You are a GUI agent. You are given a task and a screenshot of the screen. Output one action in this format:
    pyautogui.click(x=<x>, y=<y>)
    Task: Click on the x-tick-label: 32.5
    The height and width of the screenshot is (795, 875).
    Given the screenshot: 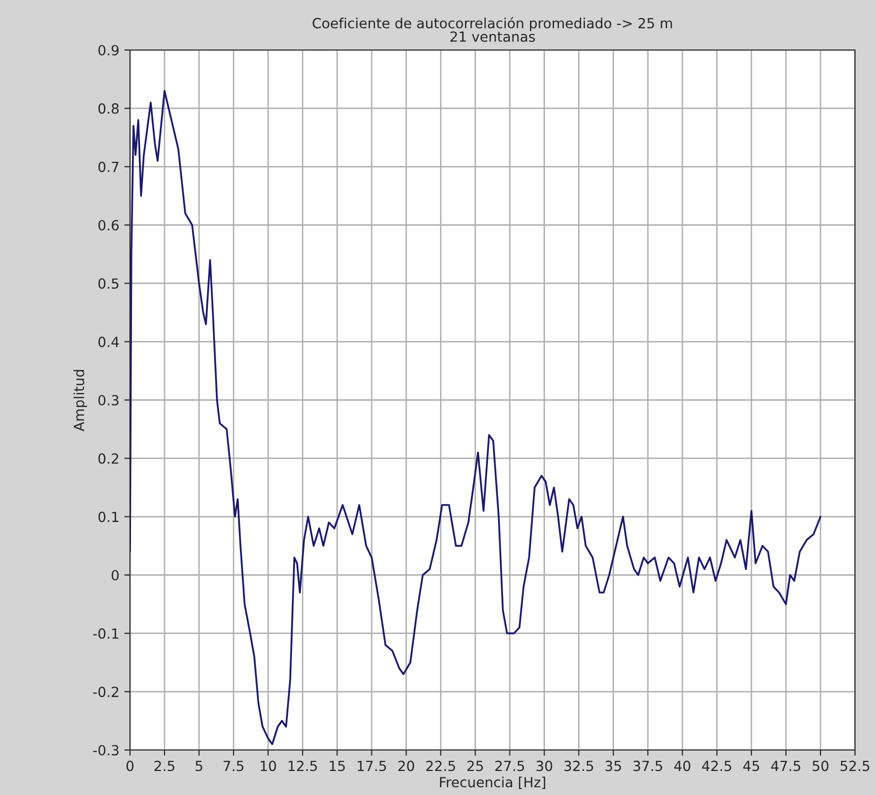 What is the action you would take?
    pyautogui.click(x=579, y=766)
    